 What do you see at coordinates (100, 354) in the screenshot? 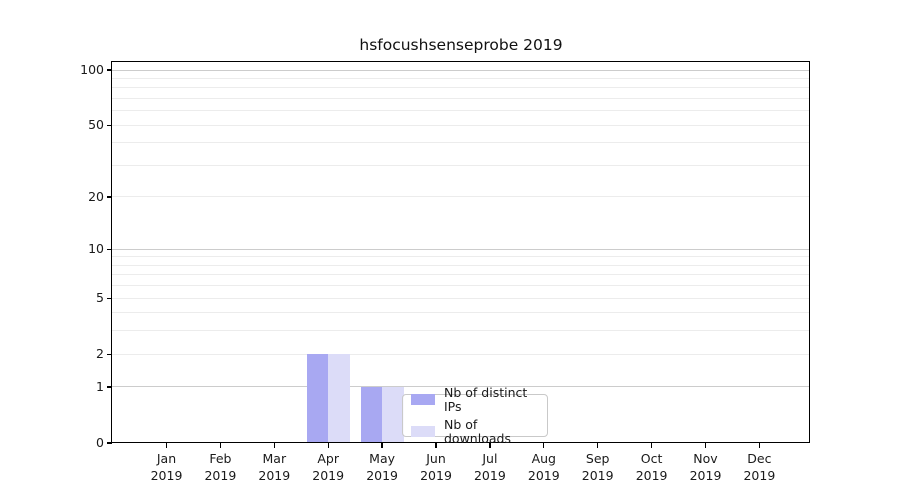
I see `y-tick-label: 2` at bounding box center [100, 354].